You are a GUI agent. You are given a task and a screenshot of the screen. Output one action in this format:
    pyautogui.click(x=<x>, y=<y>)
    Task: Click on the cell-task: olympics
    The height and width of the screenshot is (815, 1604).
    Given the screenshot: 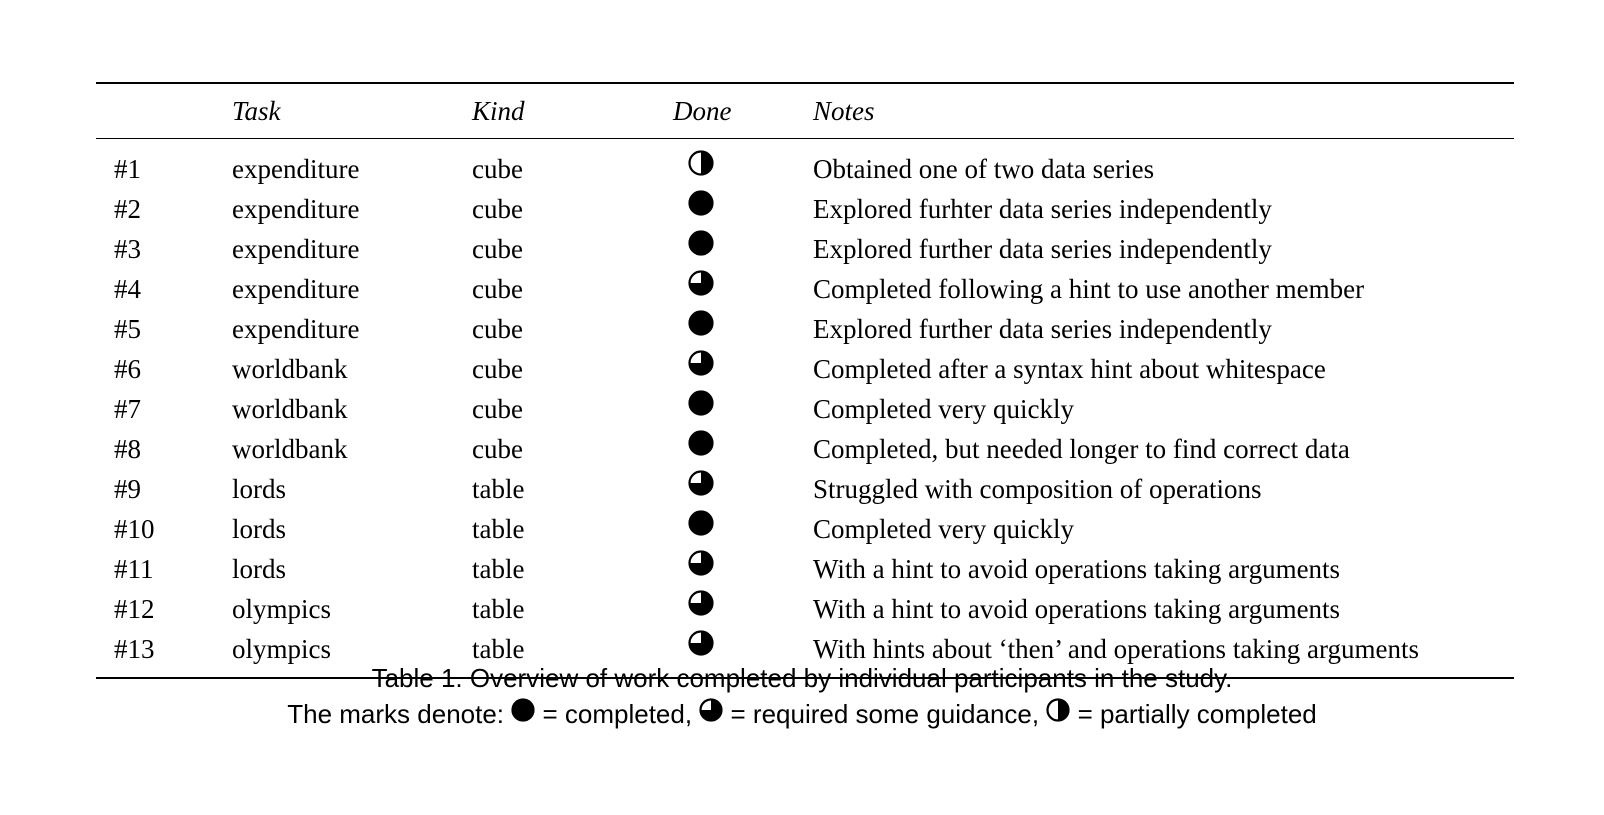 What is the action you would take?
    pyautogui.click(x=281, y=648)
    